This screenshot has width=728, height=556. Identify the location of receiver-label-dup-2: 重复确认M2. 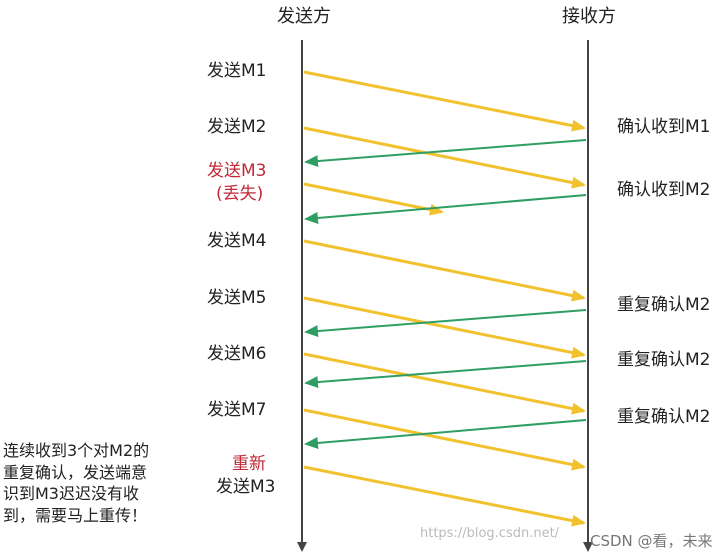
(664, 360).